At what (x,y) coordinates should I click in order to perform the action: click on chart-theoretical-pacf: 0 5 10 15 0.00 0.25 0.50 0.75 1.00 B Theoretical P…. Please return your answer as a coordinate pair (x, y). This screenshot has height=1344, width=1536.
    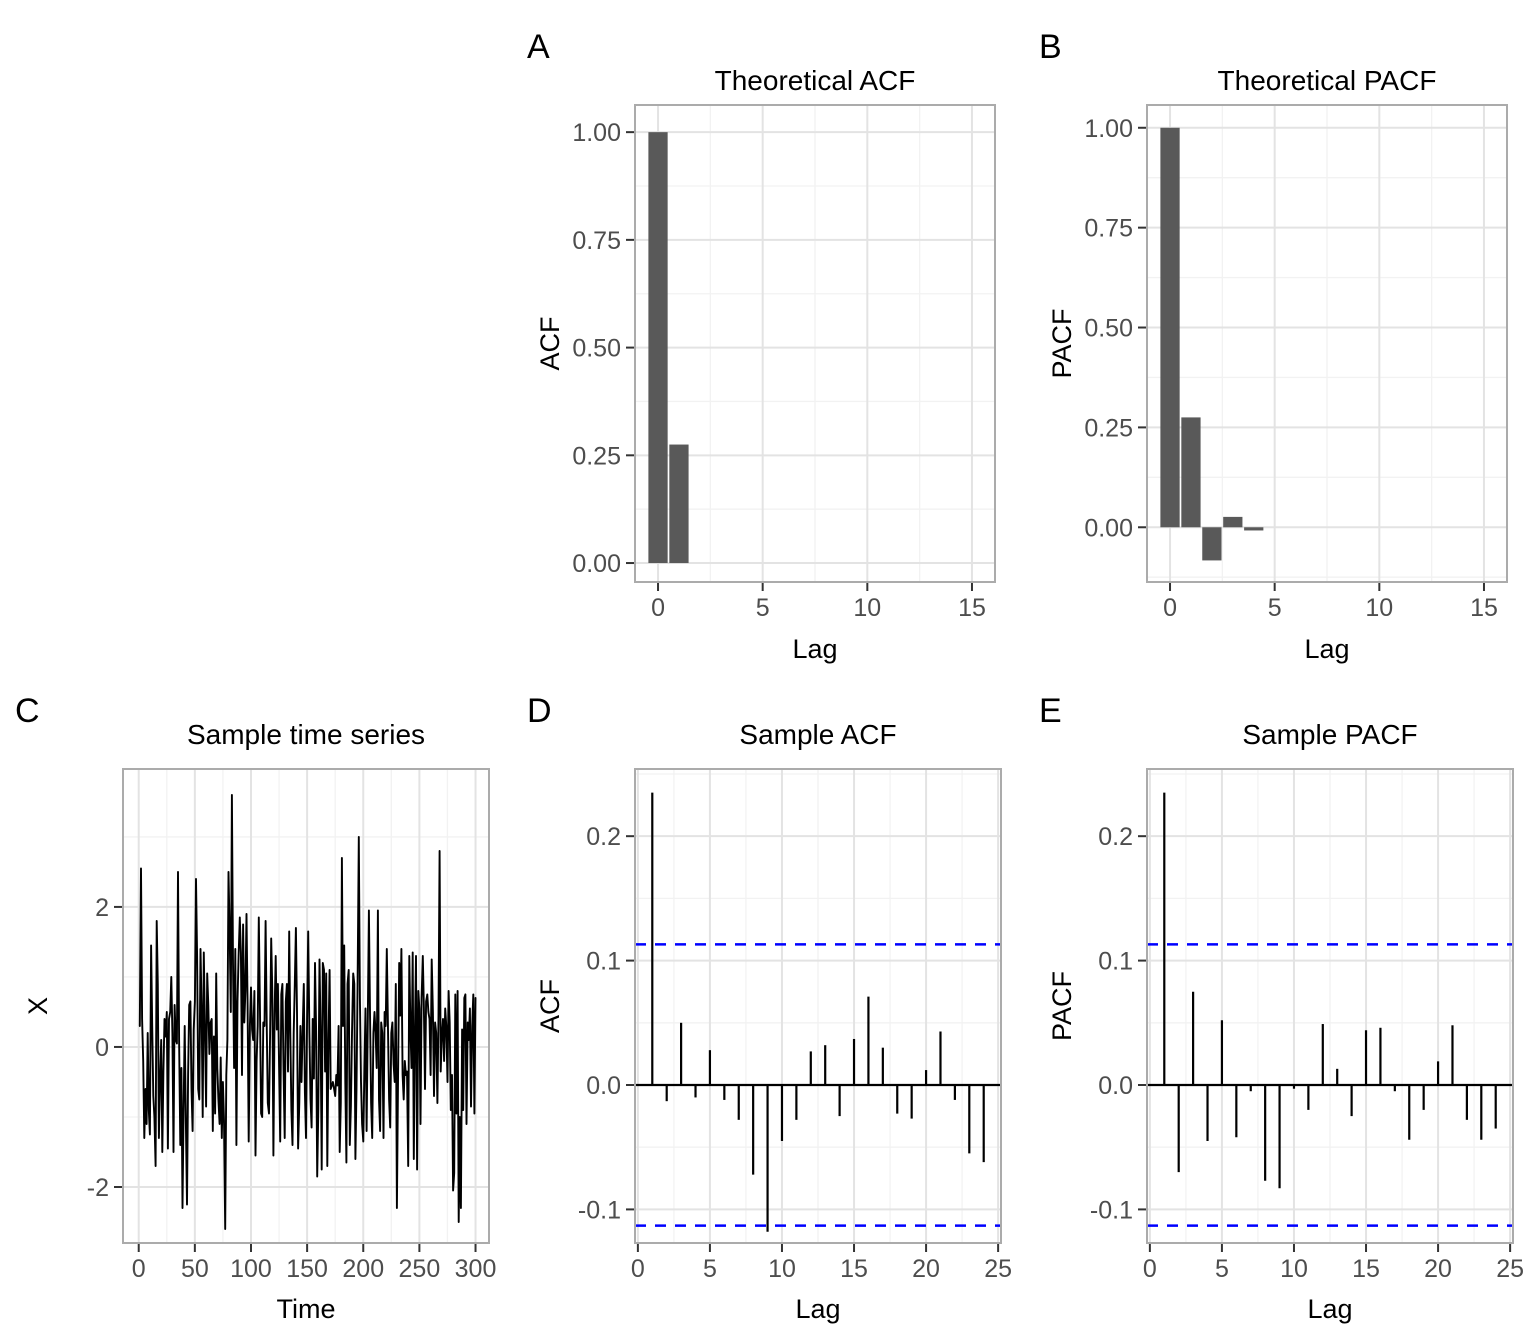
    Looking at the image, I should click on (1273, 346).